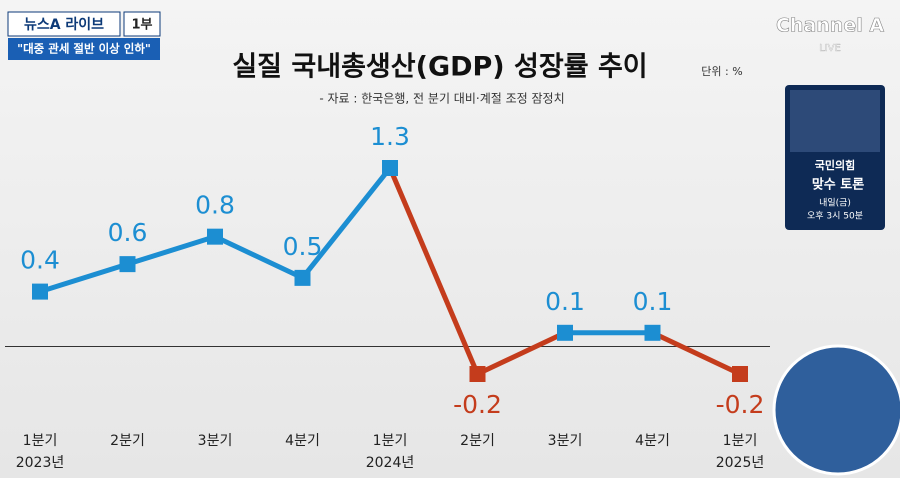  What do you see at coordinates (40, 260) in the screenshot?
I see `value-label: 0.4` at bounding box center [40, 260].